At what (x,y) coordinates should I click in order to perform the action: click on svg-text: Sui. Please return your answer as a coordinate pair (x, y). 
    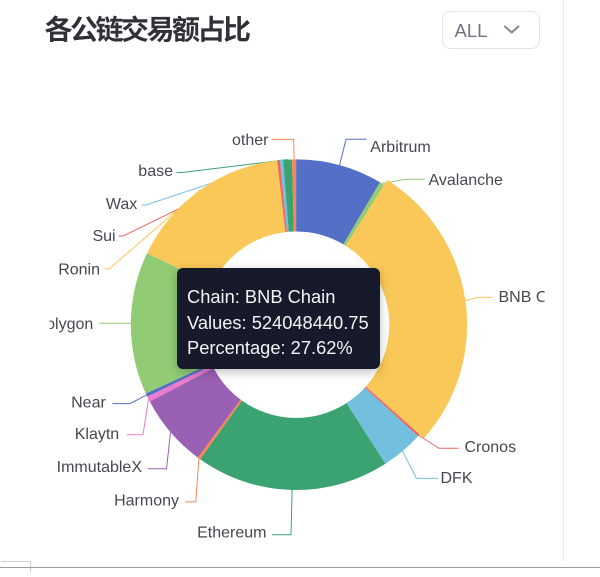
    Looking at the image, I should click on (103, 236).